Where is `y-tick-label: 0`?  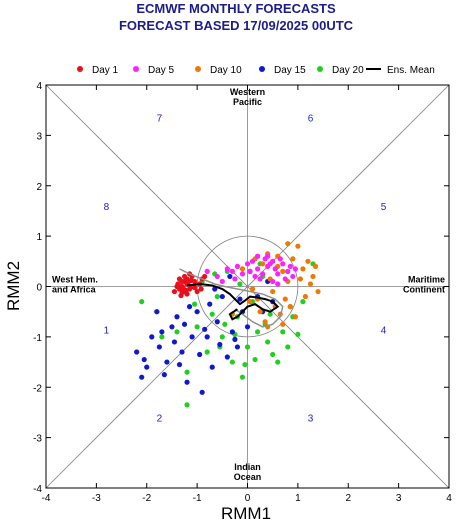 y-tick-label: 0 is located at coordinates (39, 288).